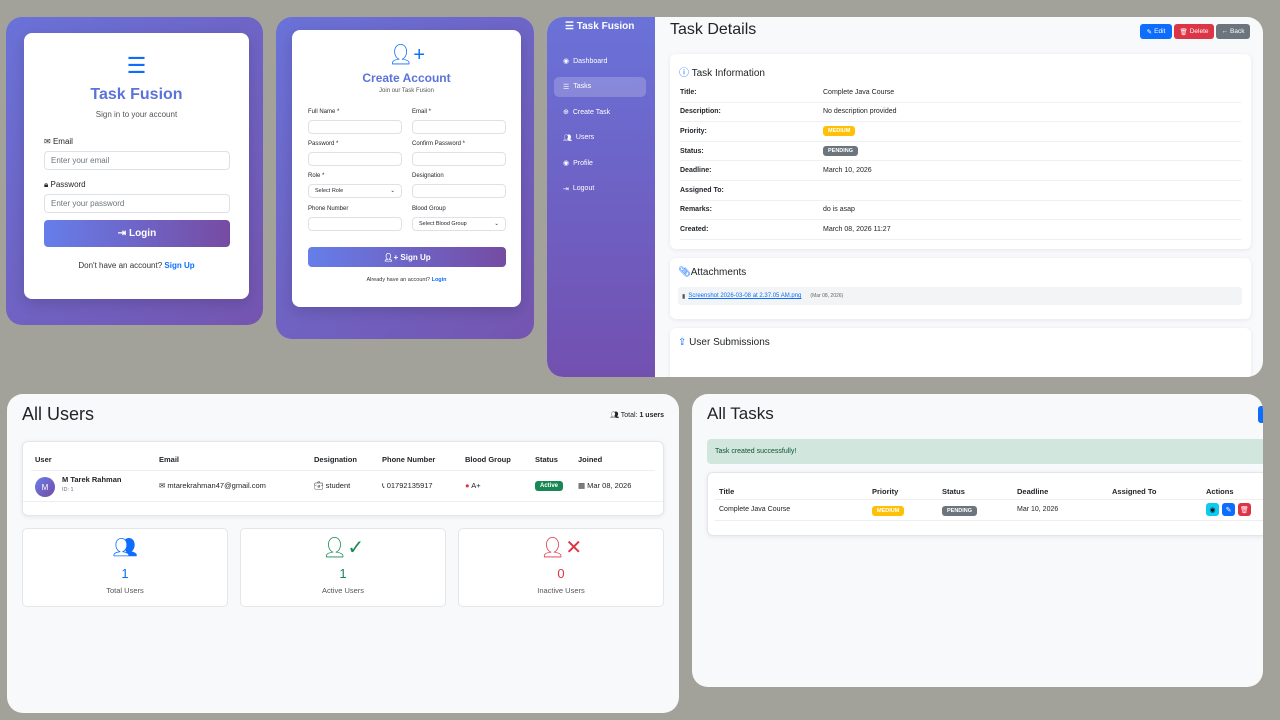  Describe the element at coordinates (136, 265) in the screenshot. I see `signup-prompt: Don't have an account? Sign Up` at that location.